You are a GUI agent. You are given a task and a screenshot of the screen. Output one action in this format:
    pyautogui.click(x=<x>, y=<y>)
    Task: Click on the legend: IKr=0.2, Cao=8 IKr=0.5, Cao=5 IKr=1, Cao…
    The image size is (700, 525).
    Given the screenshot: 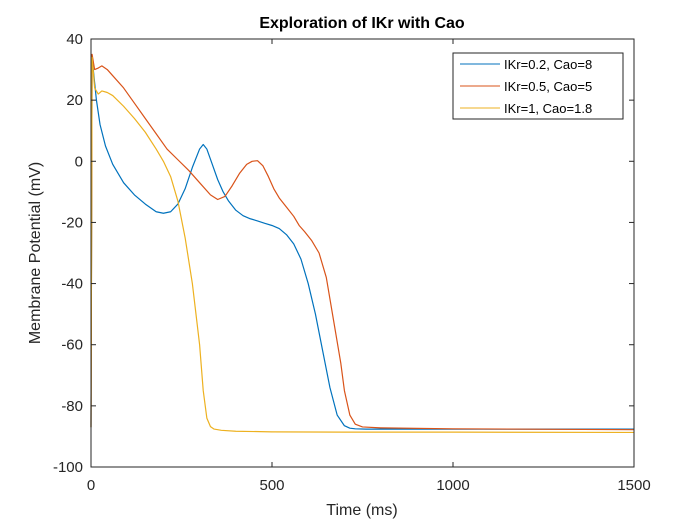 What is the action you would take?
    pyautogui.click(x=538, y=86)
    